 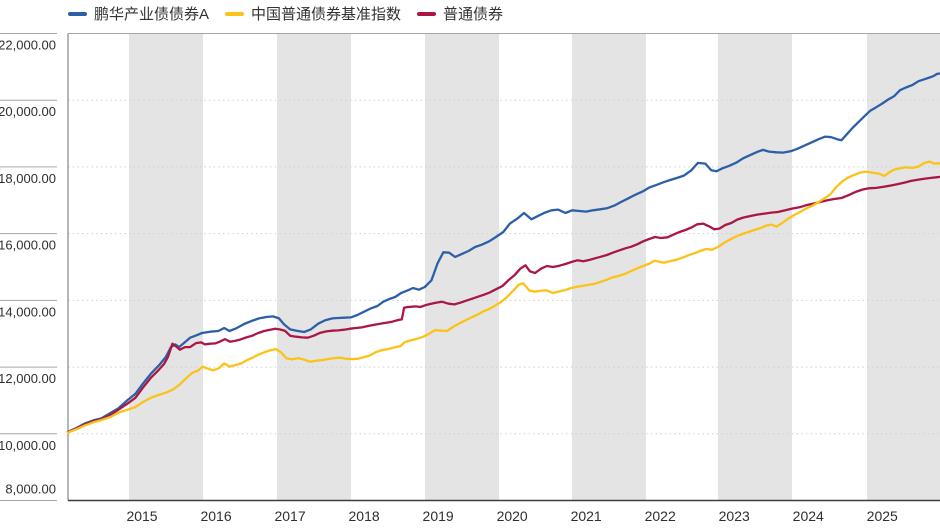 I want to click on y-tick-label: 8,000.00, so click(x=30, y=489).